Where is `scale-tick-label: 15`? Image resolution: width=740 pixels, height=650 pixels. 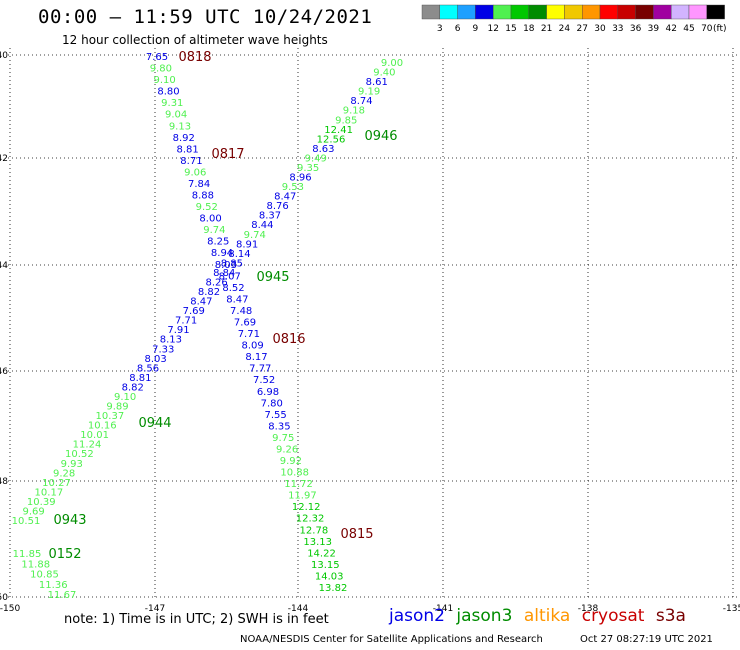 scale-tick-label: 15 is located at coordinates (510, 29).